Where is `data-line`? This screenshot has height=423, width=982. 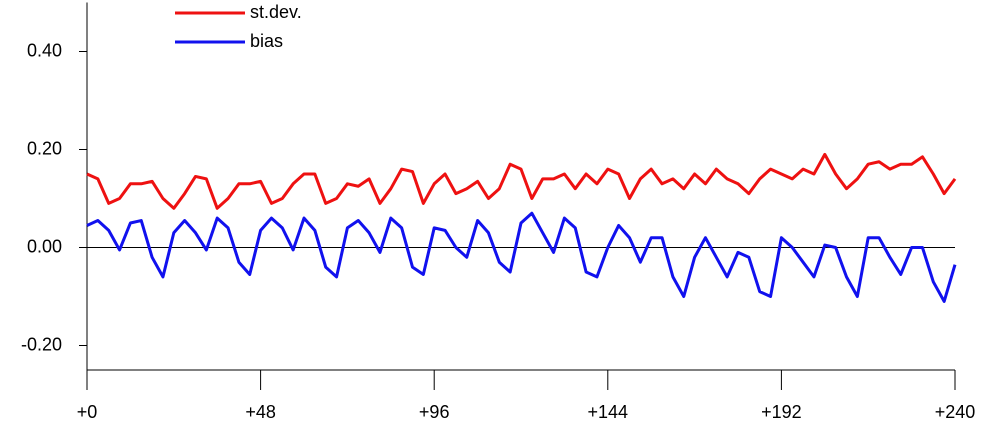 data-line is located at coordinates (521, 181).